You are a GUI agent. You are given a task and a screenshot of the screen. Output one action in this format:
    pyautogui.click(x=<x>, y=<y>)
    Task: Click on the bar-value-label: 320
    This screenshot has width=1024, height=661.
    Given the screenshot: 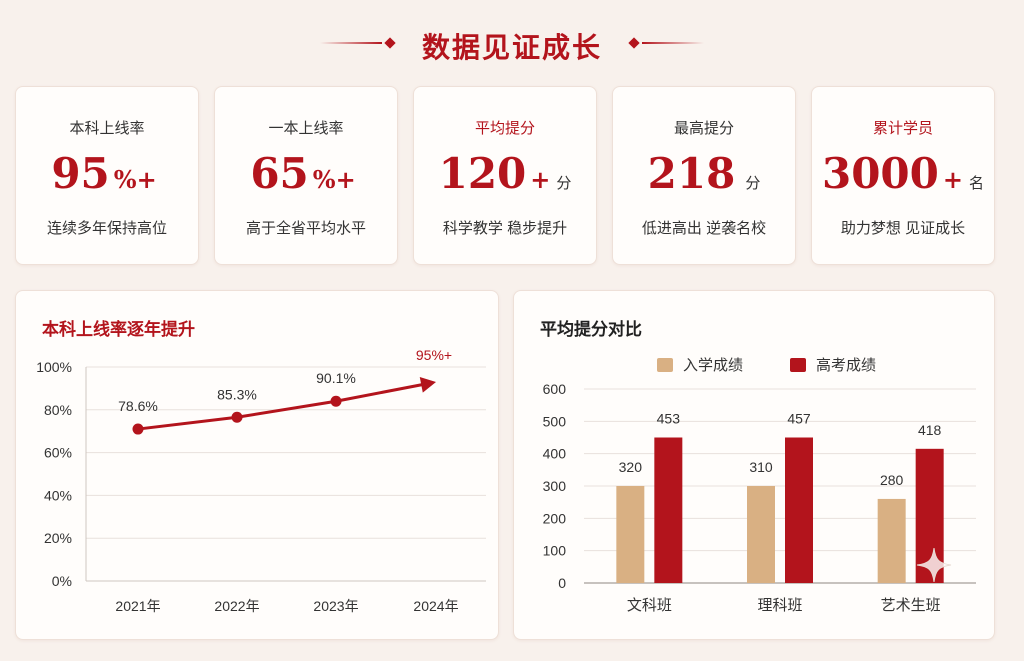 What is the action you would take?
    pyautogui.click(x=631, y=467)
    